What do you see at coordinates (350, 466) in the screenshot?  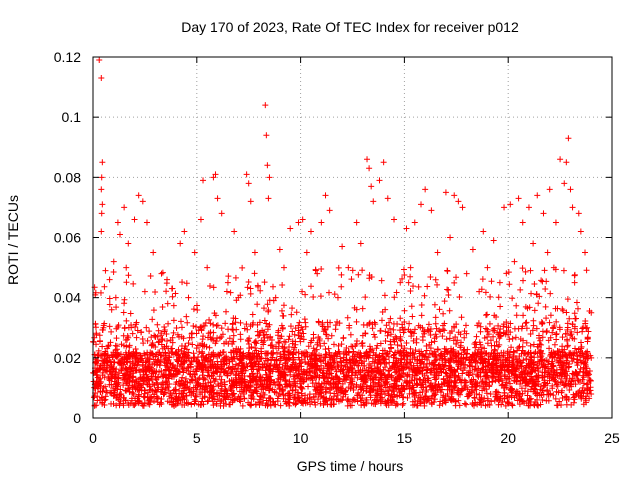 I see `x-axis-label: GPS time / hours` at bounding box center [350, 466].